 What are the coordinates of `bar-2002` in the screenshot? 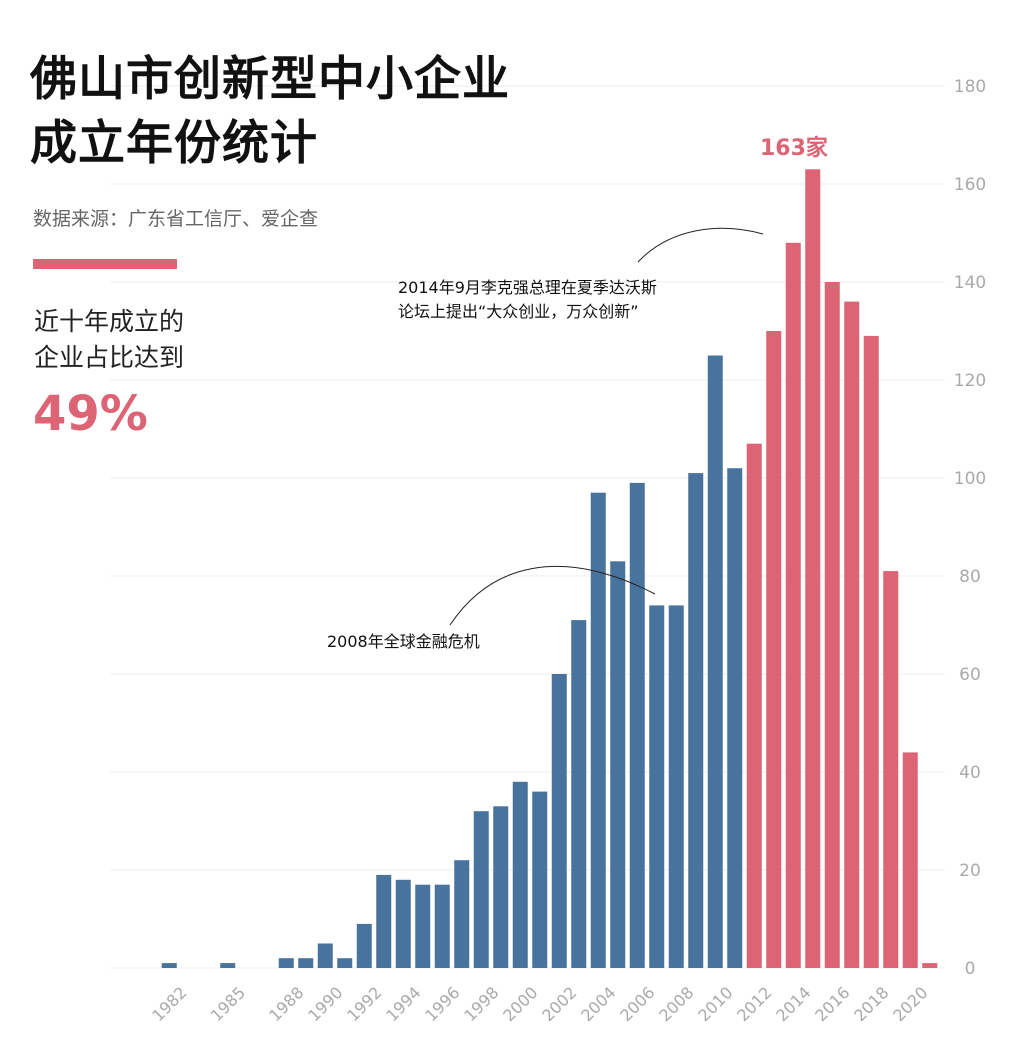 It's located at (559, 821).